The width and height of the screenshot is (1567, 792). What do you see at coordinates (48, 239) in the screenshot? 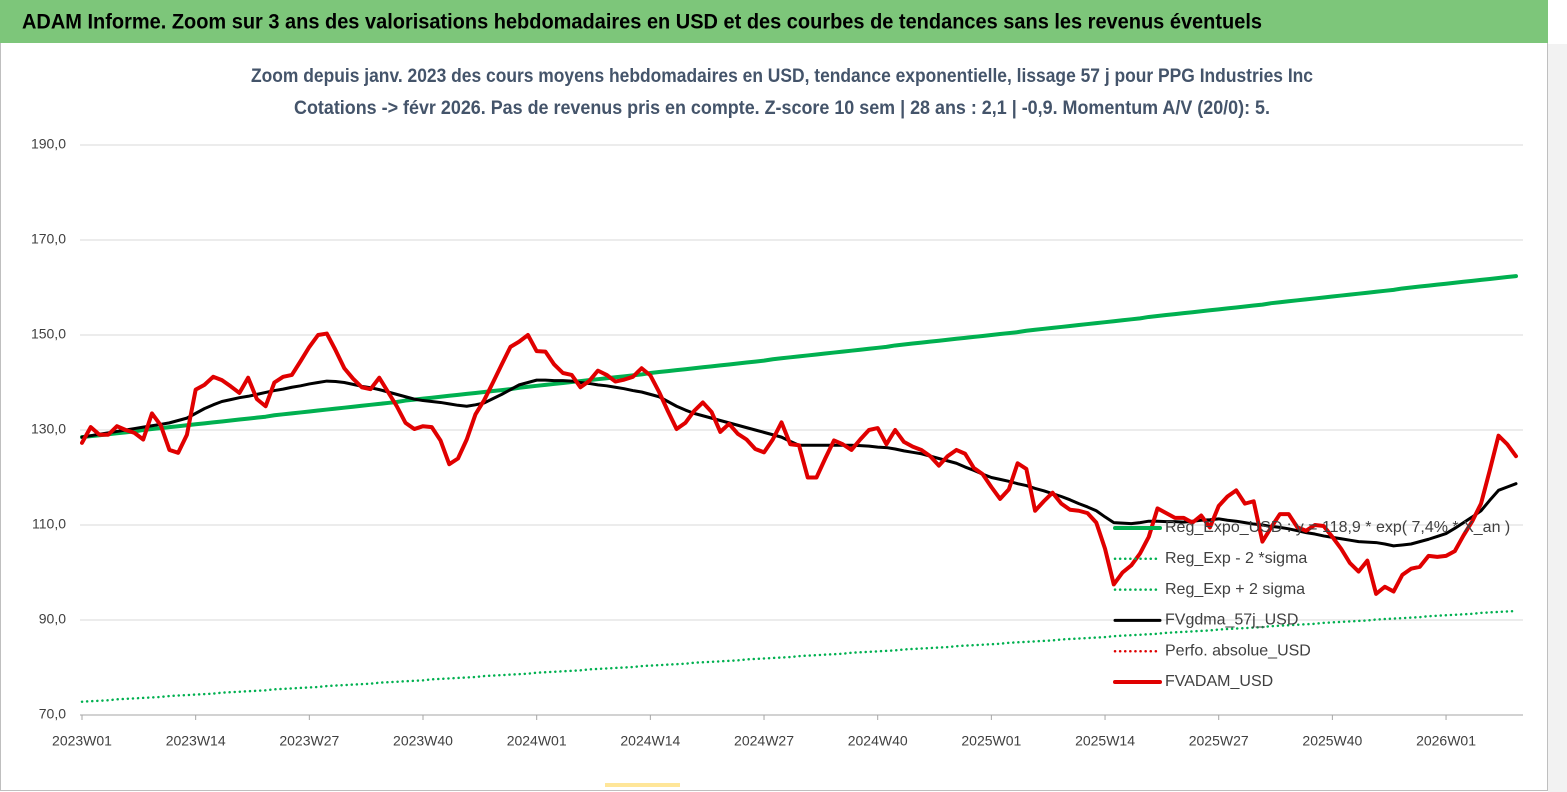
I see `y-tick-label: 170,0` at bounding box center [48, 239].